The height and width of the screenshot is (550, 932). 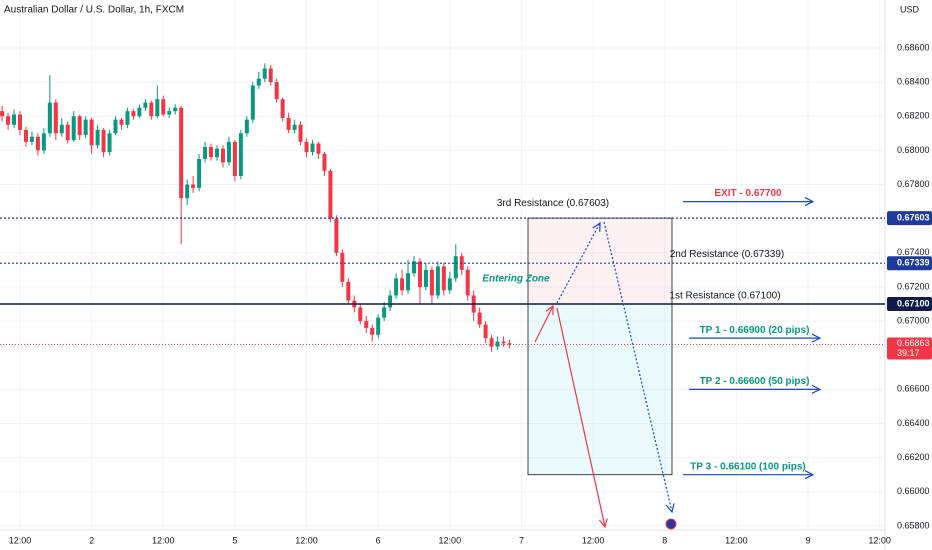 I want to click on x-tick-label: 2, so click(x=91, y=540).